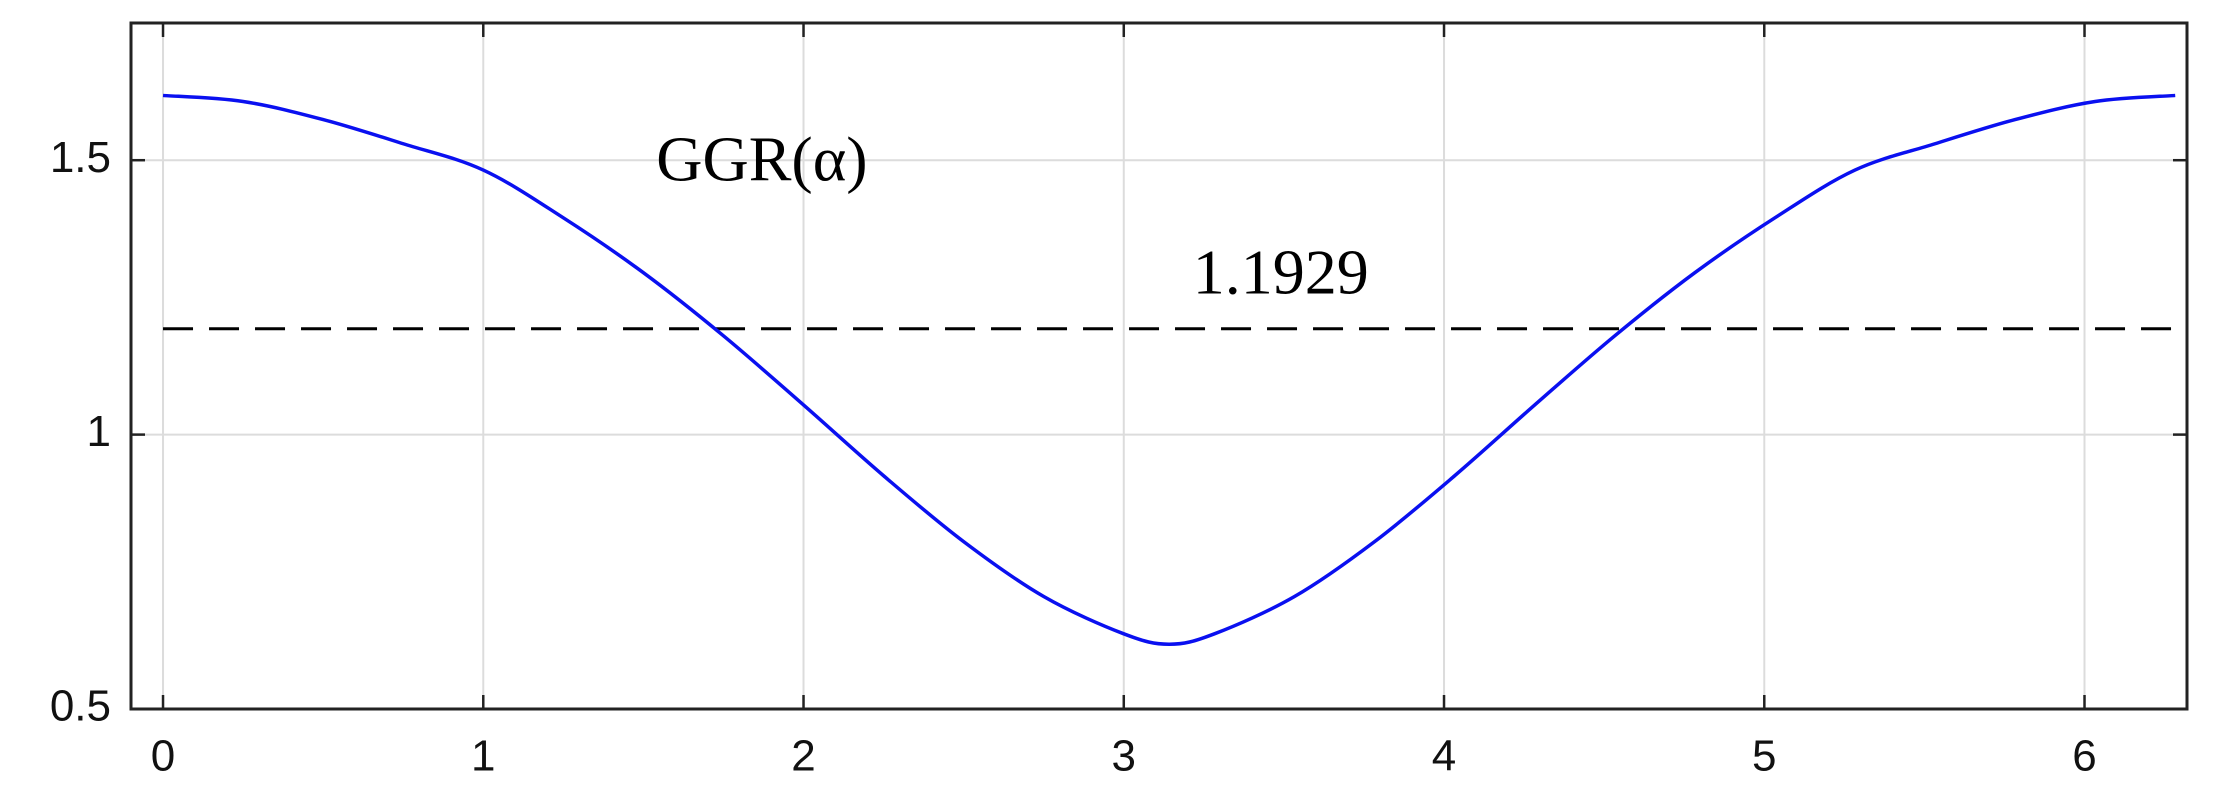 The width and height of the screenshot is (2226, 808). Describe the element at coordinates (80, 706) in the screenshot. I see `y-tick-label: 0.5` at that location.